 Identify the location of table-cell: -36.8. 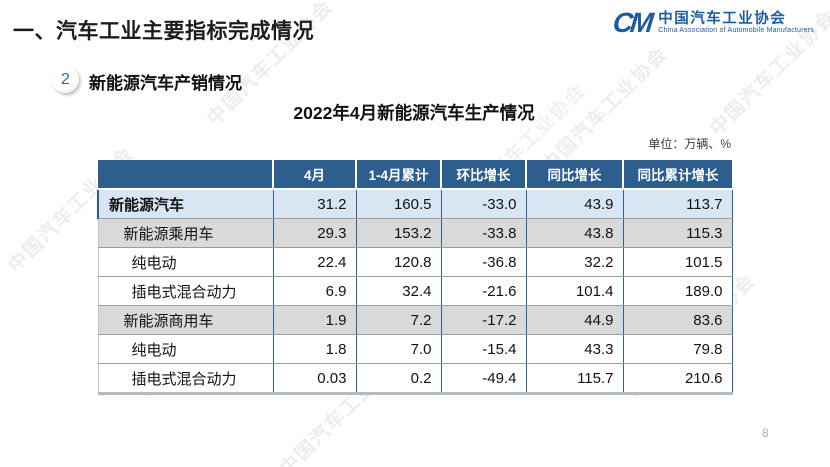
(484, 262).